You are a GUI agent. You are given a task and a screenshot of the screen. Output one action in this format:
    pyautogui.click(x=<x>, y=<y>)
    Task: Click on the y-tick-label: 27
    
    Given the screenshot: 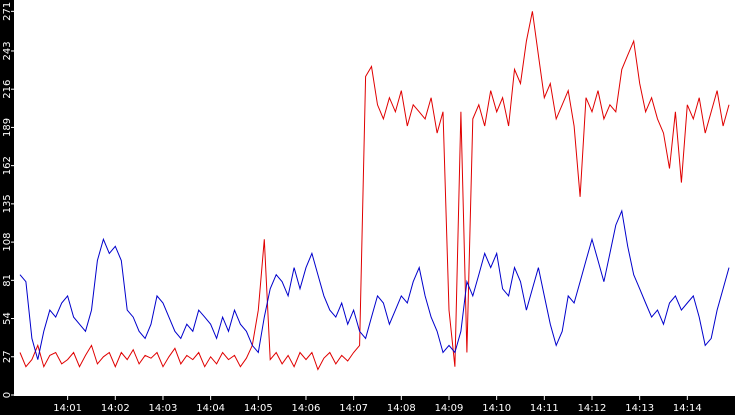 What is the action you would take?
    pyautogui.click(x=7, y=356)
    